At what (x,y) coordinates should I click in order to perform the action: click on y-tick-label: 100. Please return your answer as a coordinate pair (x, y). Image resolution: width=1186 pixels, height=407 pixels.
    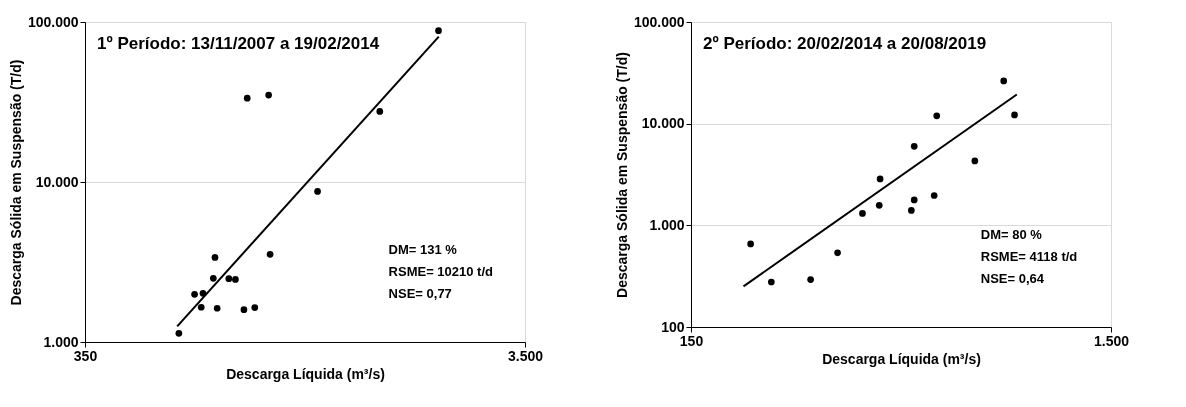
    Looking at the image, I should click on (673, 326).